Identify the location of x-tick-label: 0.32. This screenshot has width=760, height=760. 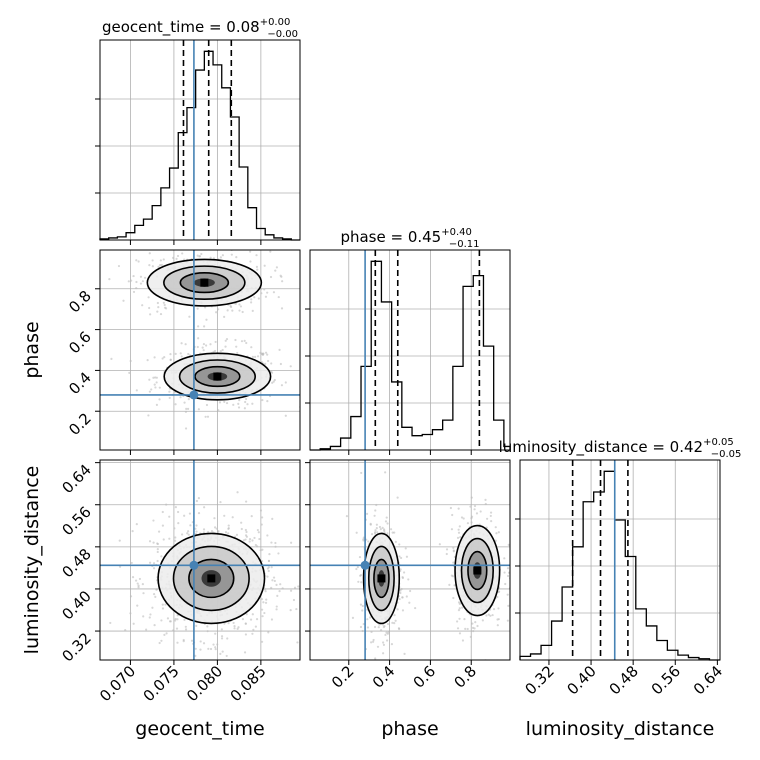
(539, 680).